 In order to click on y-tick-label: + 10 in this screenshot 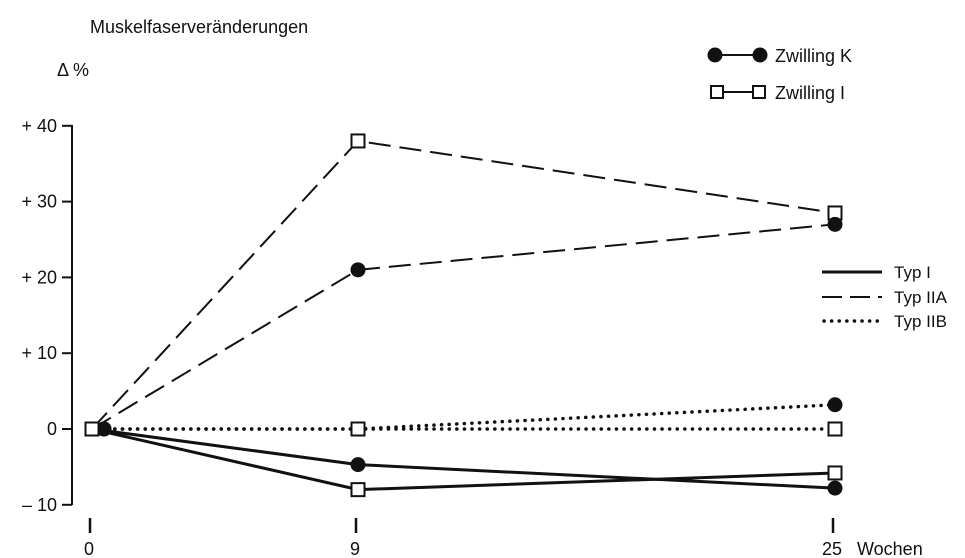, I will do `click(39, 353)`.